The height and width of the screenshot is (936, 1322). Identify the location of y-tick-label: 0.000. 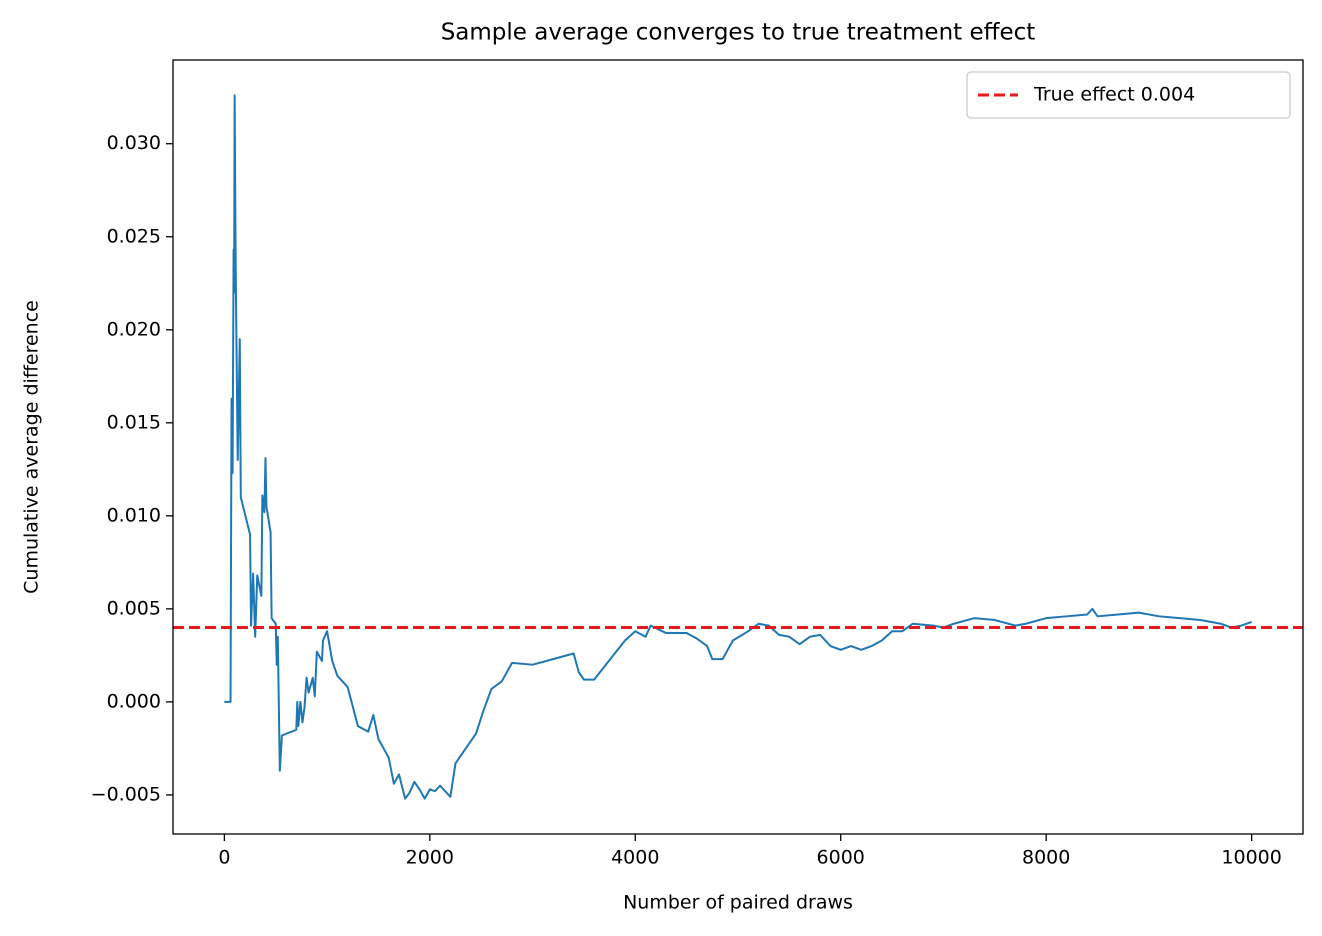
(134, 701).